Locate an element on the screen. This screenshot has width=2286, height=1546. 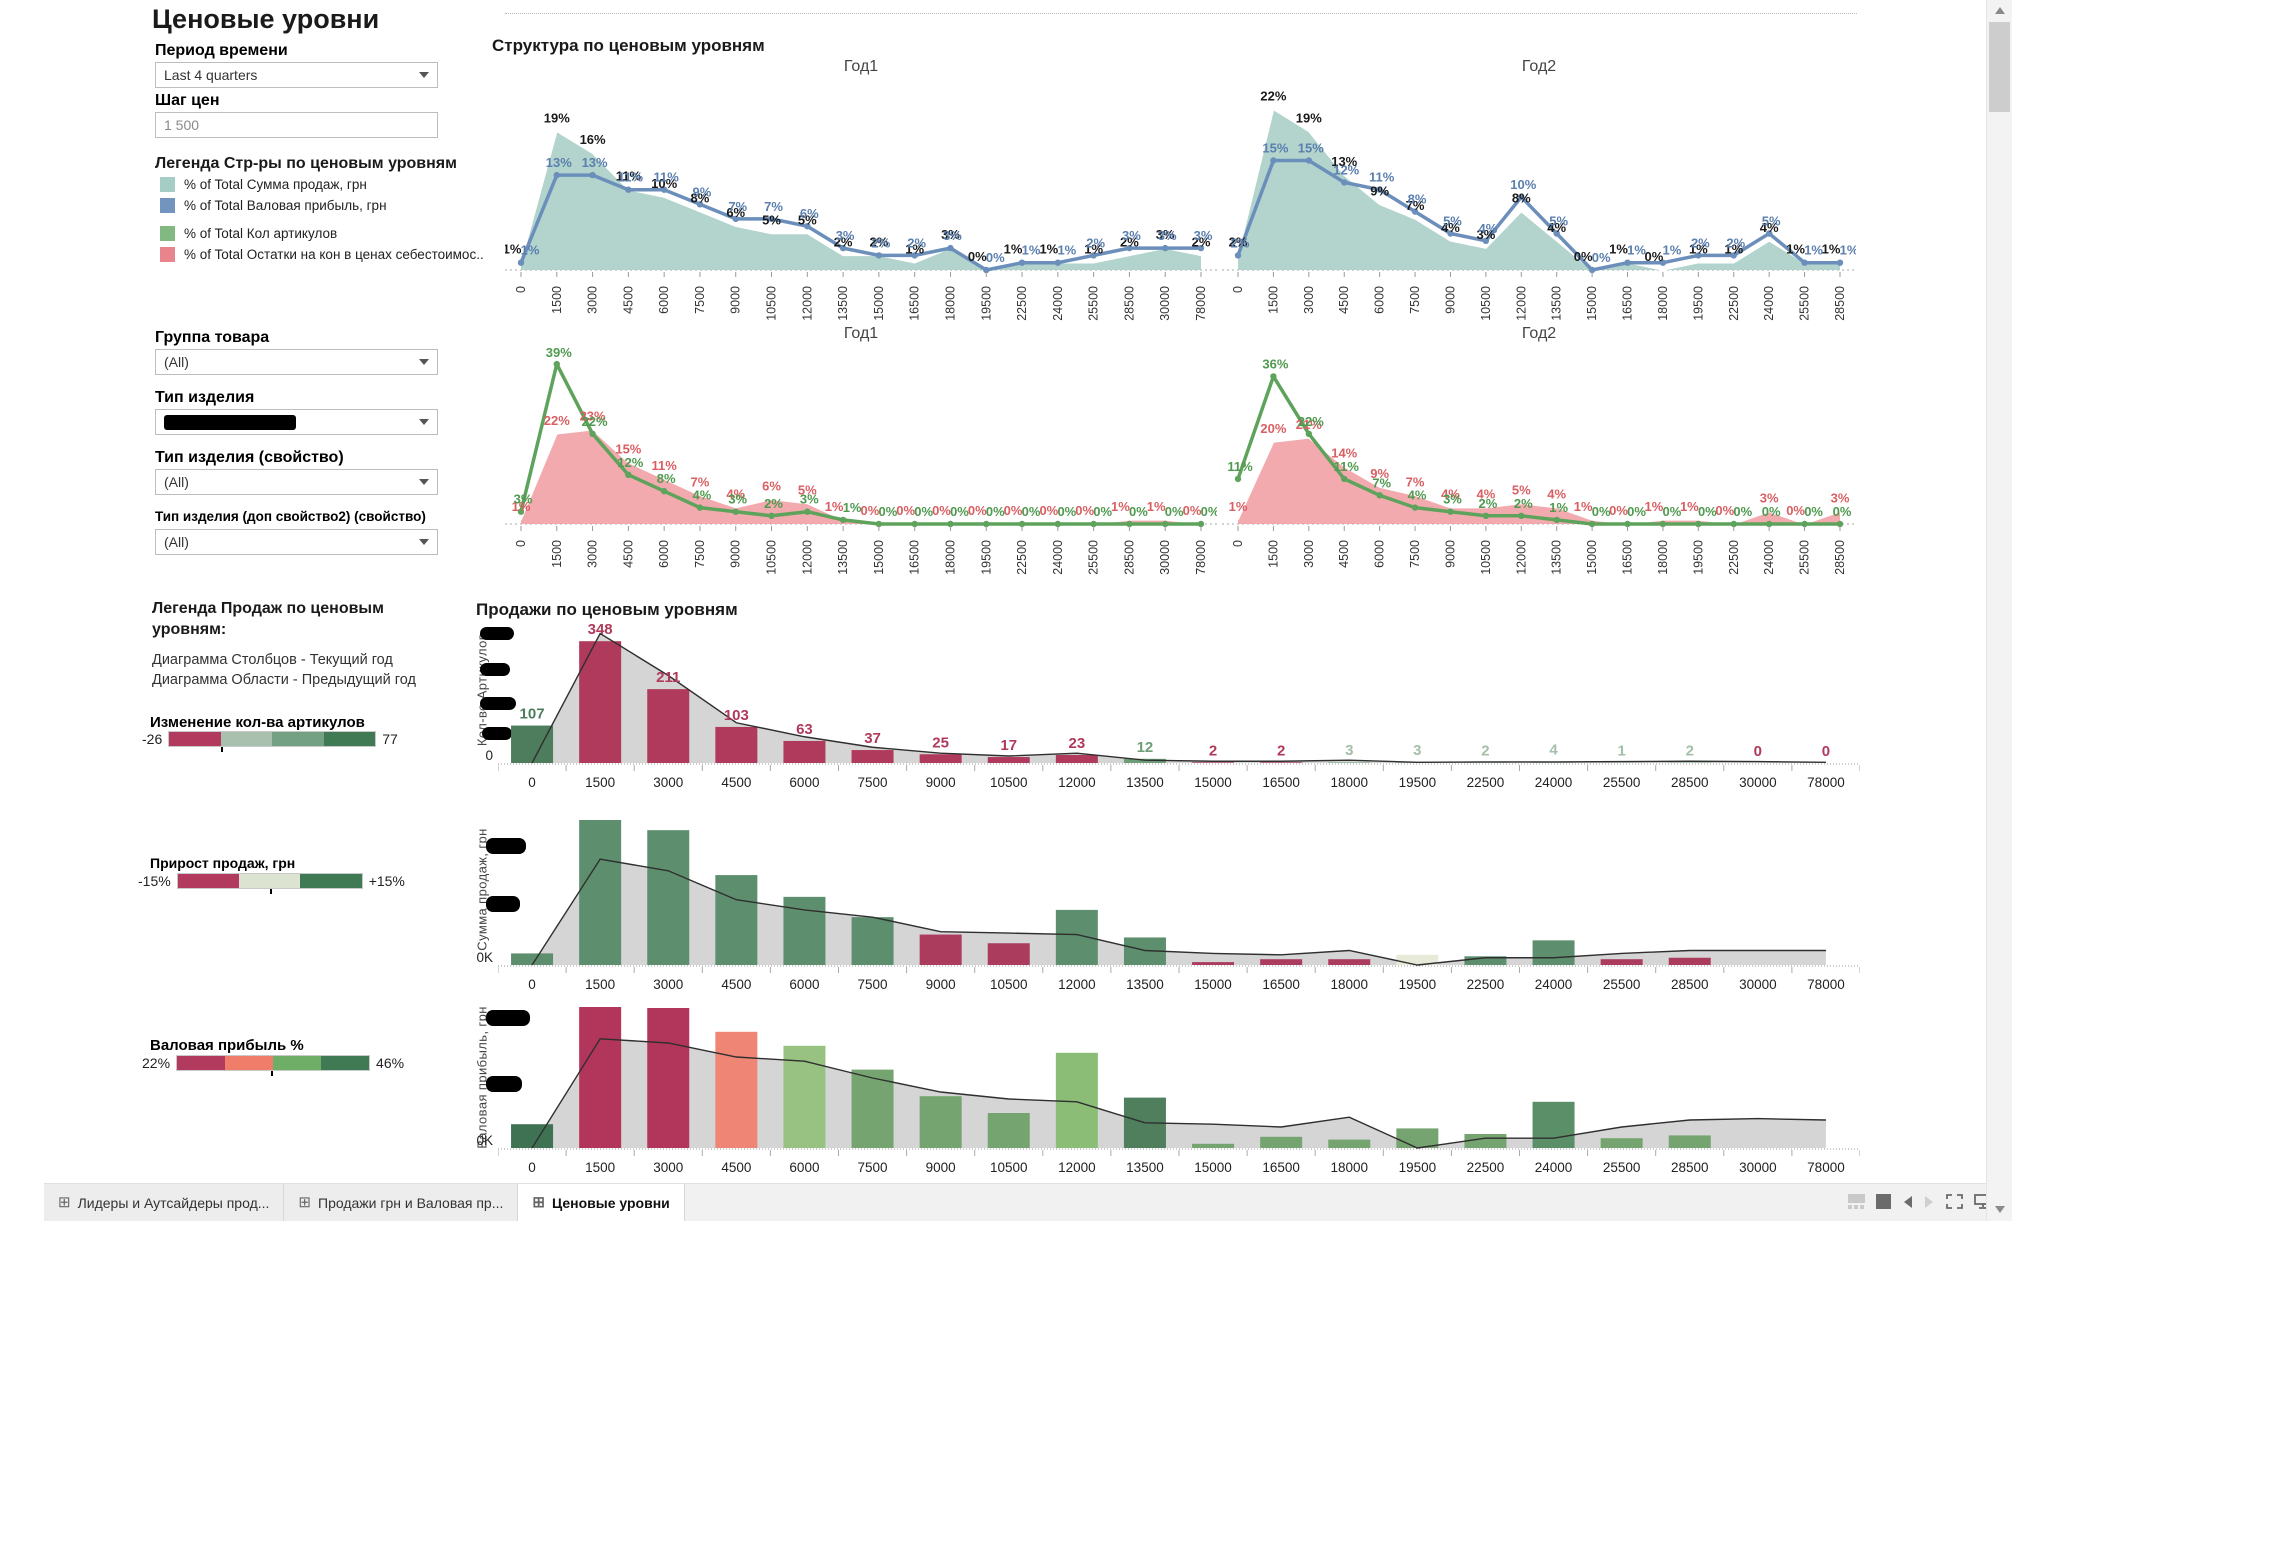
product-type-select is located at coordinates (296, 422).